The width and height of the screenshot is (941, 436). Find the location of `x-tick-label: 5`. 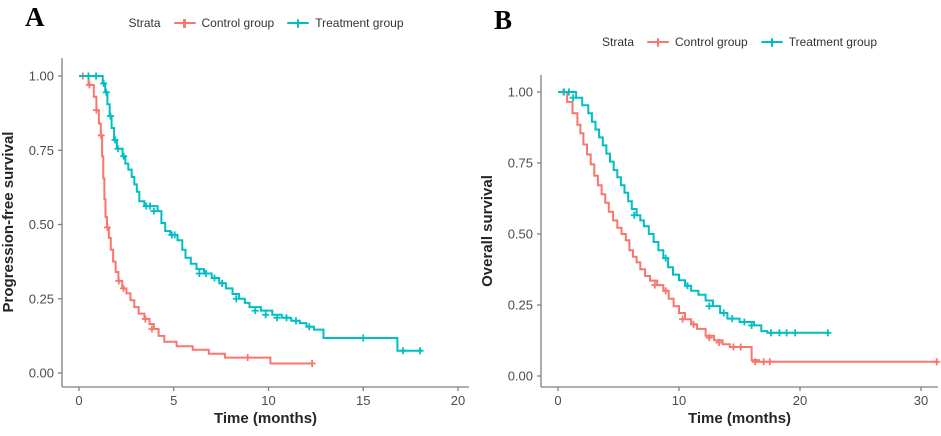

x-tick-label: 5 is located at coordinates (173, 400).